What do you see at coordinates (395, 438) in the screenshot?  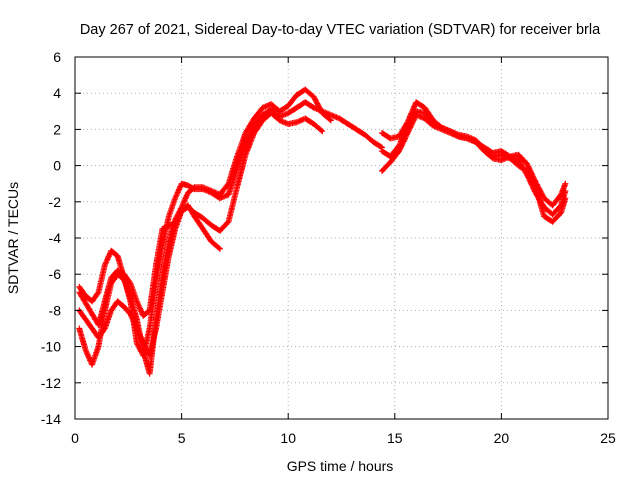 I see `x-tick-label: 15` at bounding box center [395, 438].